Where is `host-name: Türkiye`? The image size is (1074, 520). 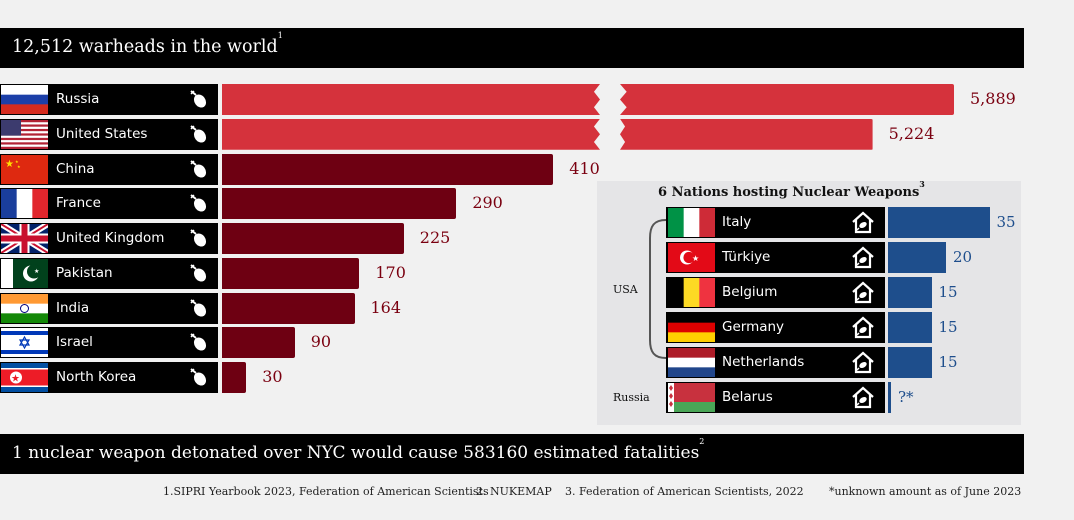
host-name: Türkiye is located at coordinates (746, 256).